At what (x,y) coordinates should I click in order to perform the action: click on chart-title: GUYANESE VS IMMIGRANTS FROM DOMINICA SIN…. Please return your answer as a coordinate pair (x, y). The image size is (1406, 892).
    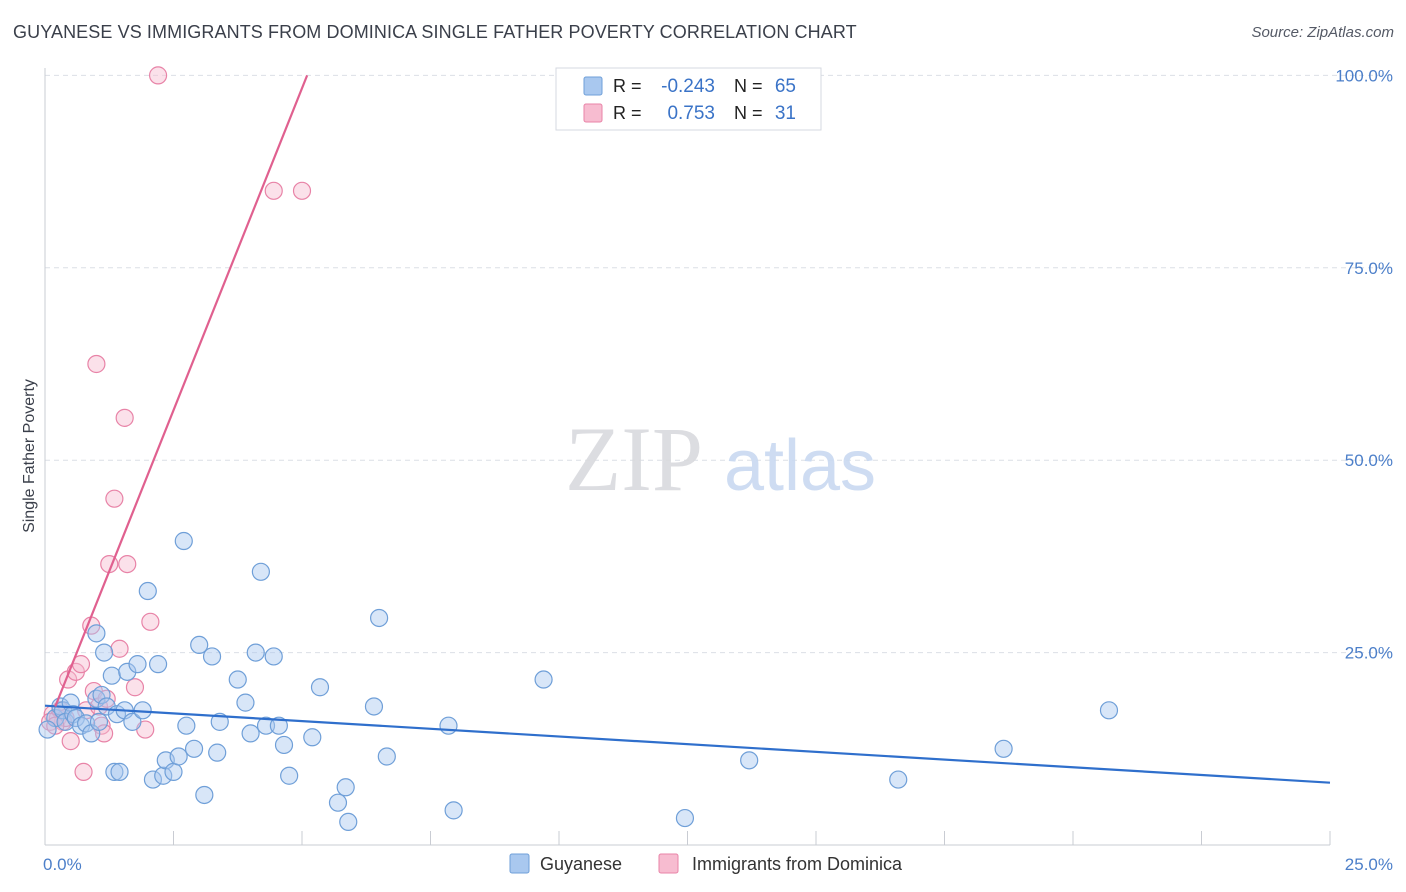
    Looking at the image, I should click on (435, 32).